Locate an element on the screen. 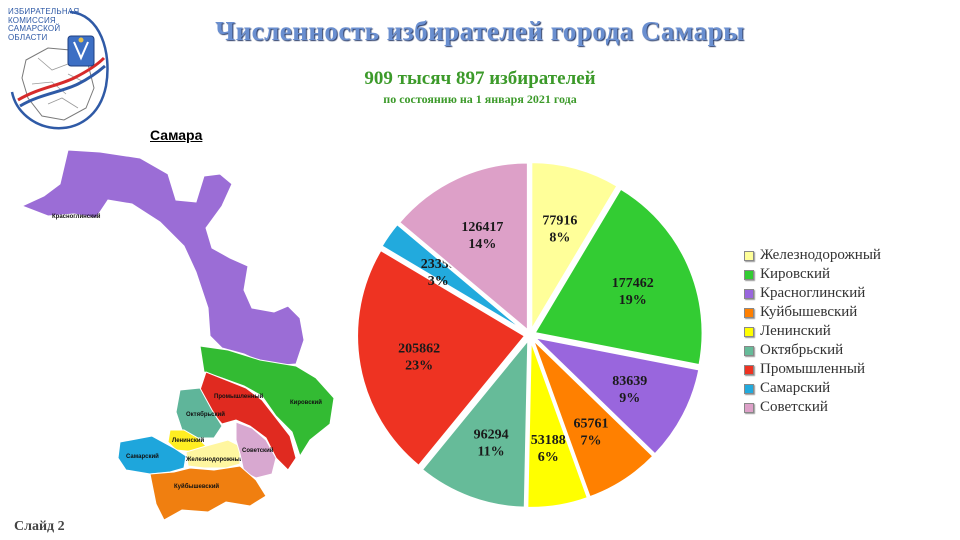  slide-title: Численность избирателей города Самары is located at coordinates (480, 31).